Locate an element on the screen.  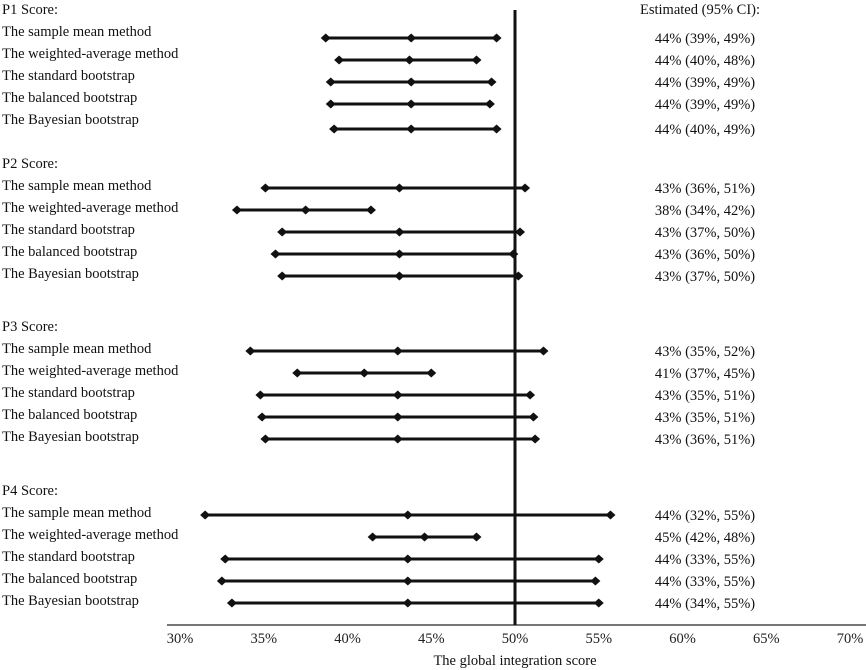
ci-value-label: 43% (36%, 50%) is located at coordinates (705, 255).